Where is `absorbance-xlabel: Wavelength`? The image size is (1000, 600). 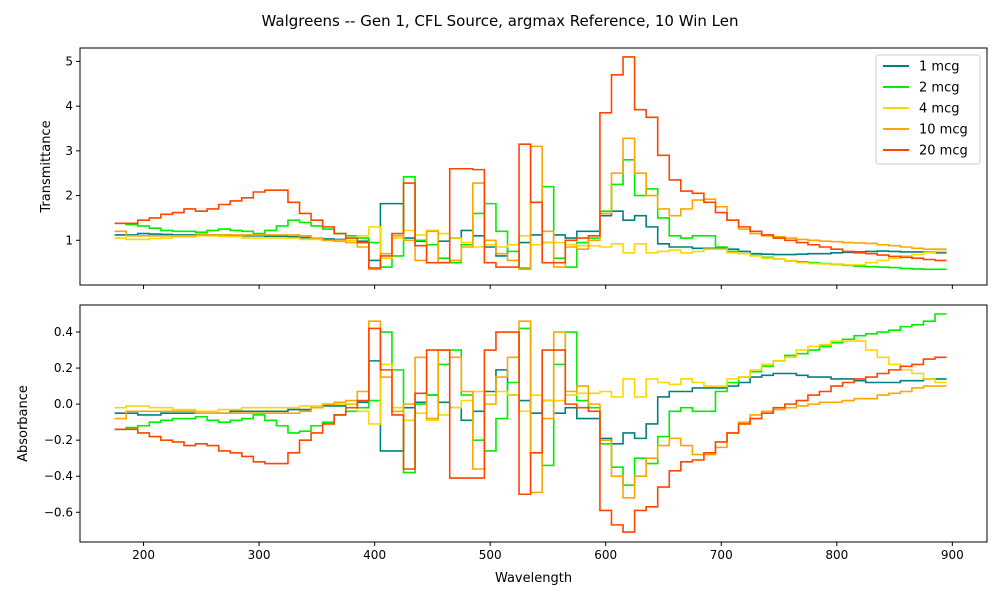 absorbance-xlabel: Wavelength is located at coordinates (533, 578).